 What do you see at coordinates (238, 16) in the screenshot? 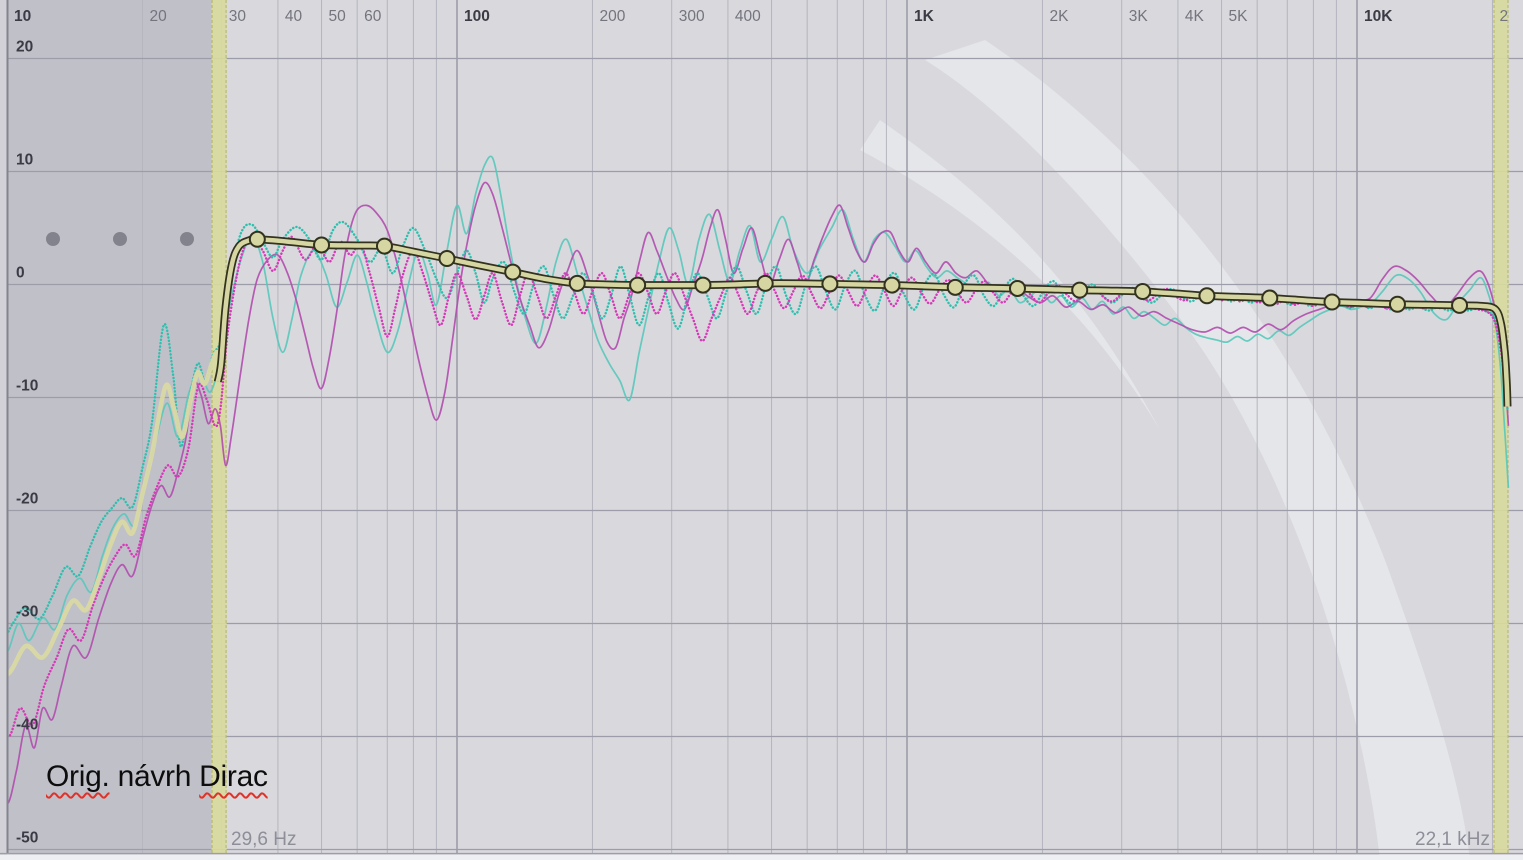
I see `freq-tick-label: 30` at bounding box center [238, 16].